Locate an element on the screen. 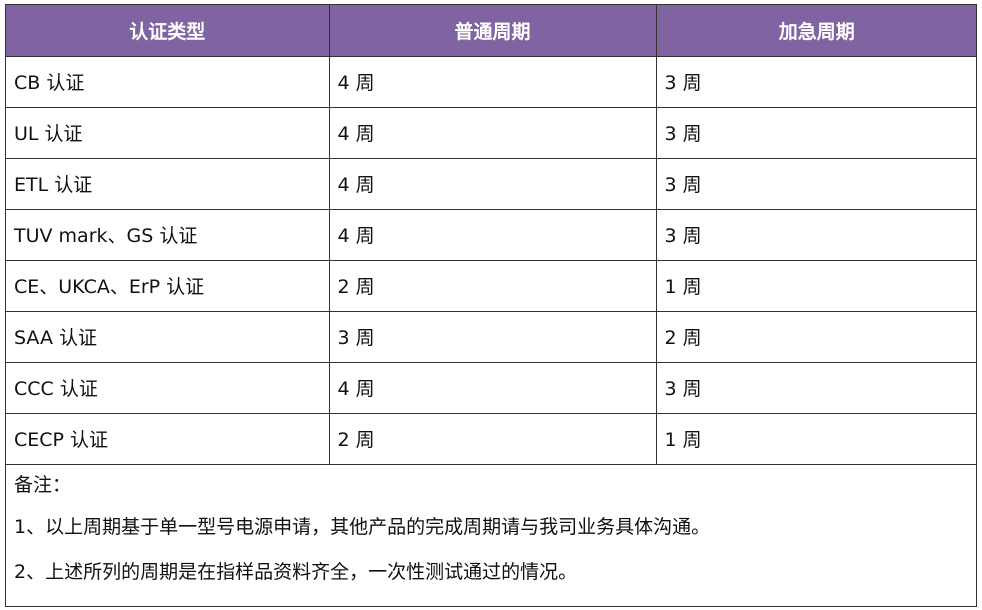 Image resolution: width=982 pixels, height=610 pixels. cert-type-cell: SAA 认证 is located at coordinates (168, 337).